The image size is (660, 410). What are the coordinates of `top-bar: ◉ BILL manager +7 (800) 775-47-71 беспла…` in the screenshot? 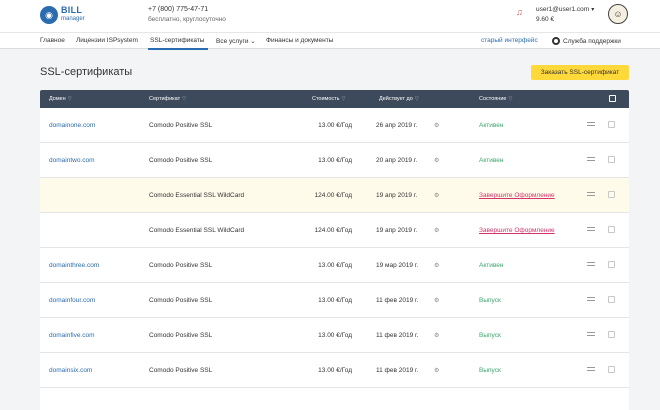 It's located at (330, 16).